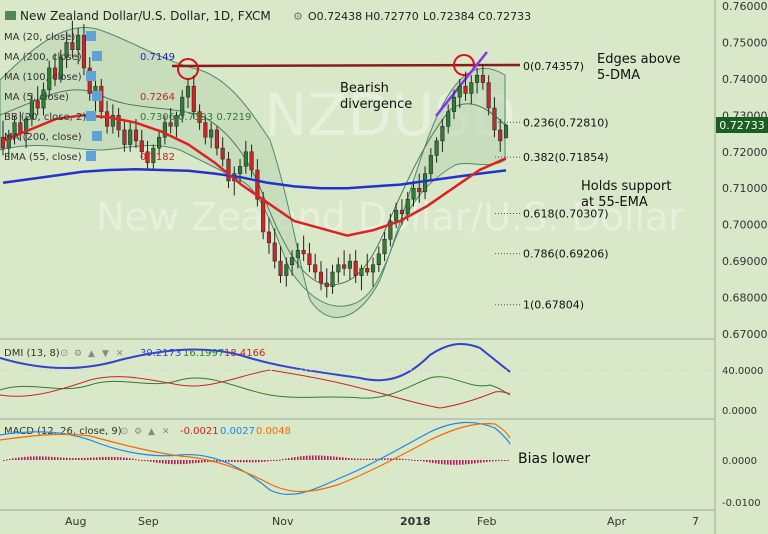 The image size is (768, 534). I want to click on high-label: H, so click(369, 16).